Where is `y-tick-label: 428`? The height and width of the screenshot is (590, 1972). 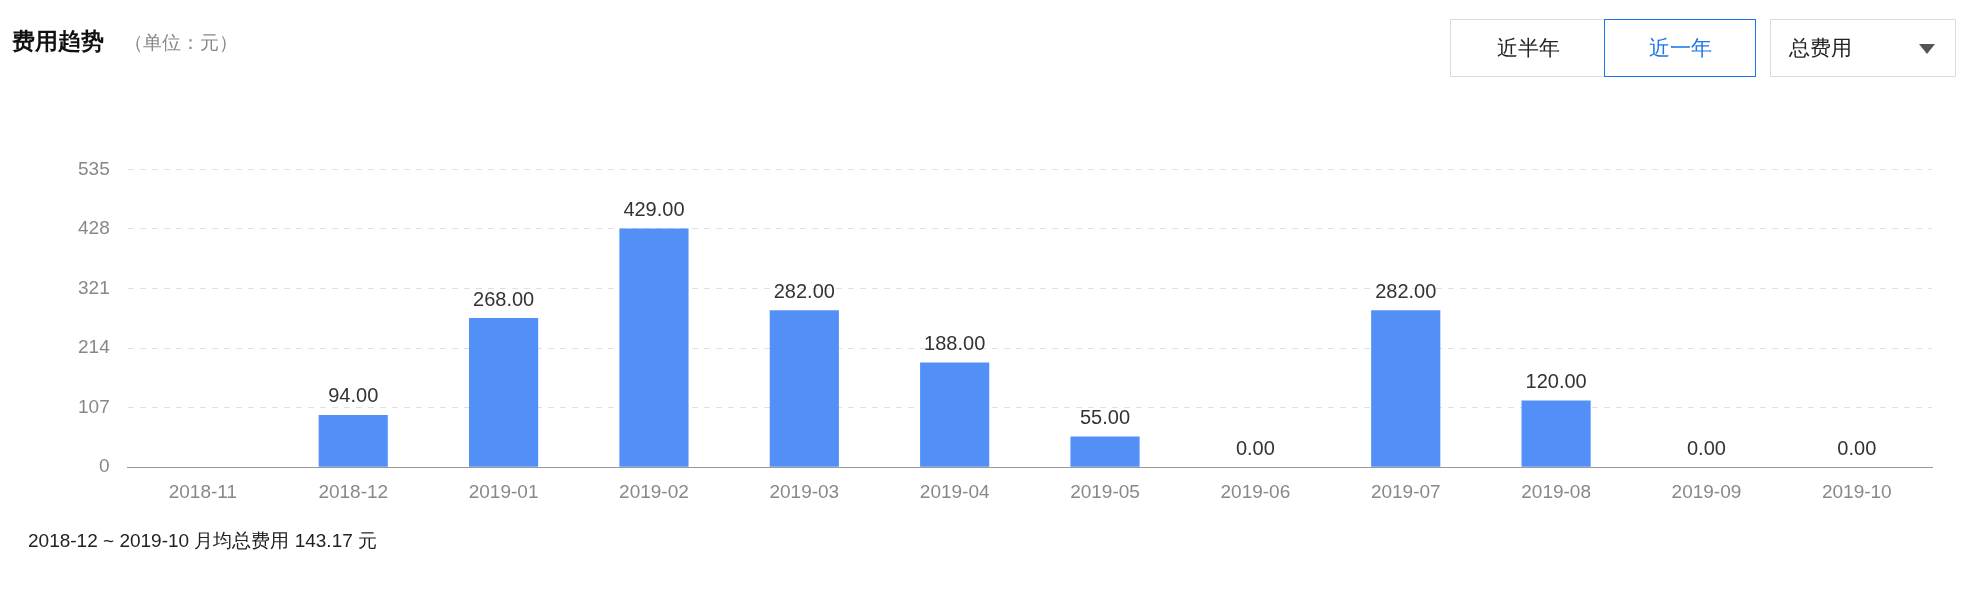
y-tick-label: 428 is located at coordinates (94, 228).